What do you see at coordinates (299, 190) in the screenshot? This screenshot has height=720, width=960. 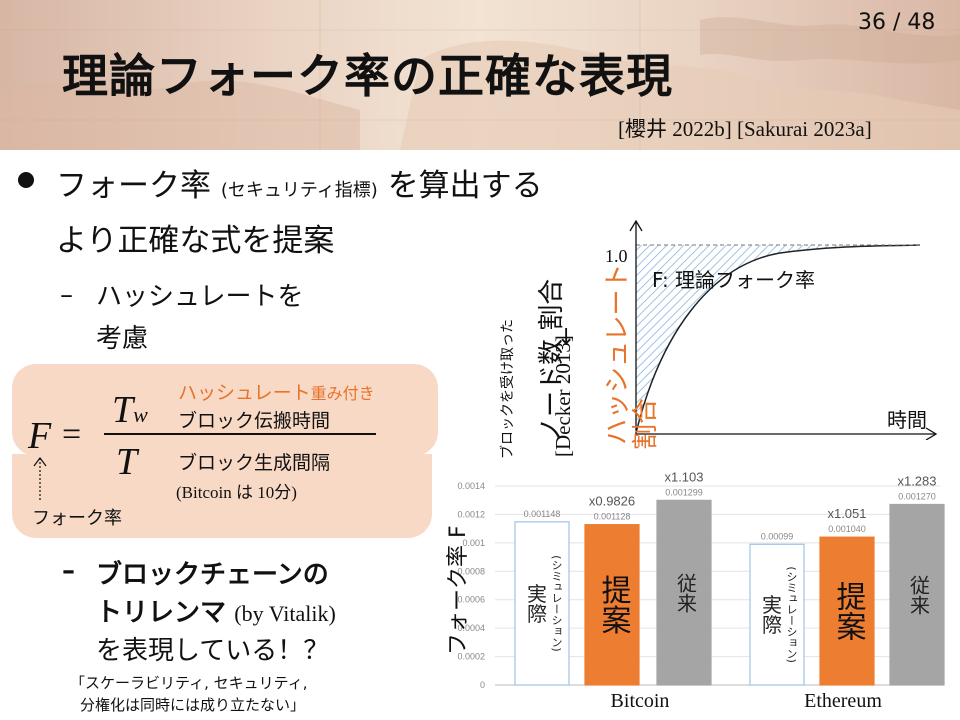 I see `main-bullet-paren: (セキュリティ指標)` at bounding box center [299, 190].